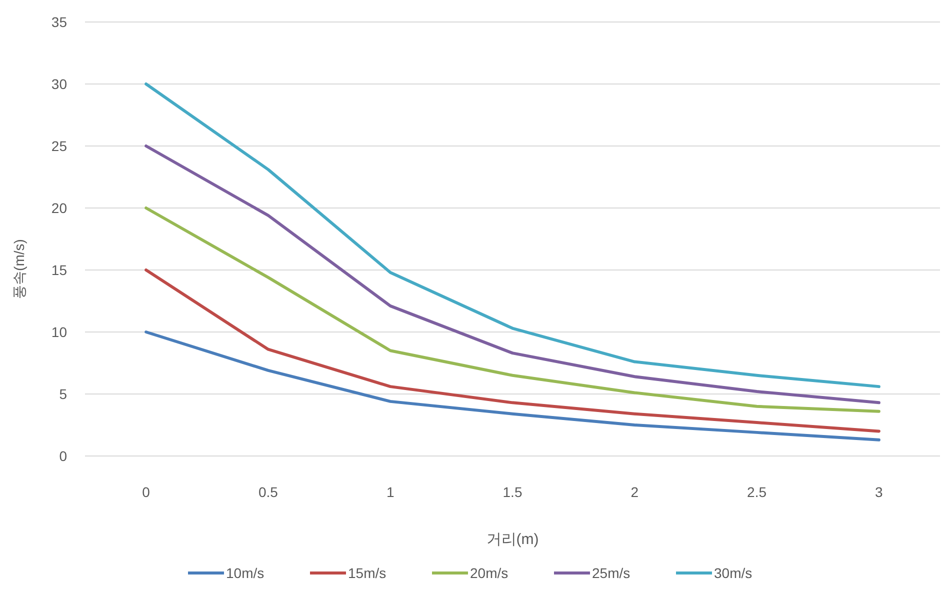 The height and width of the screenshot is (592, 946). I want to click on x-tick-label: 1.5, so click(512, 492).